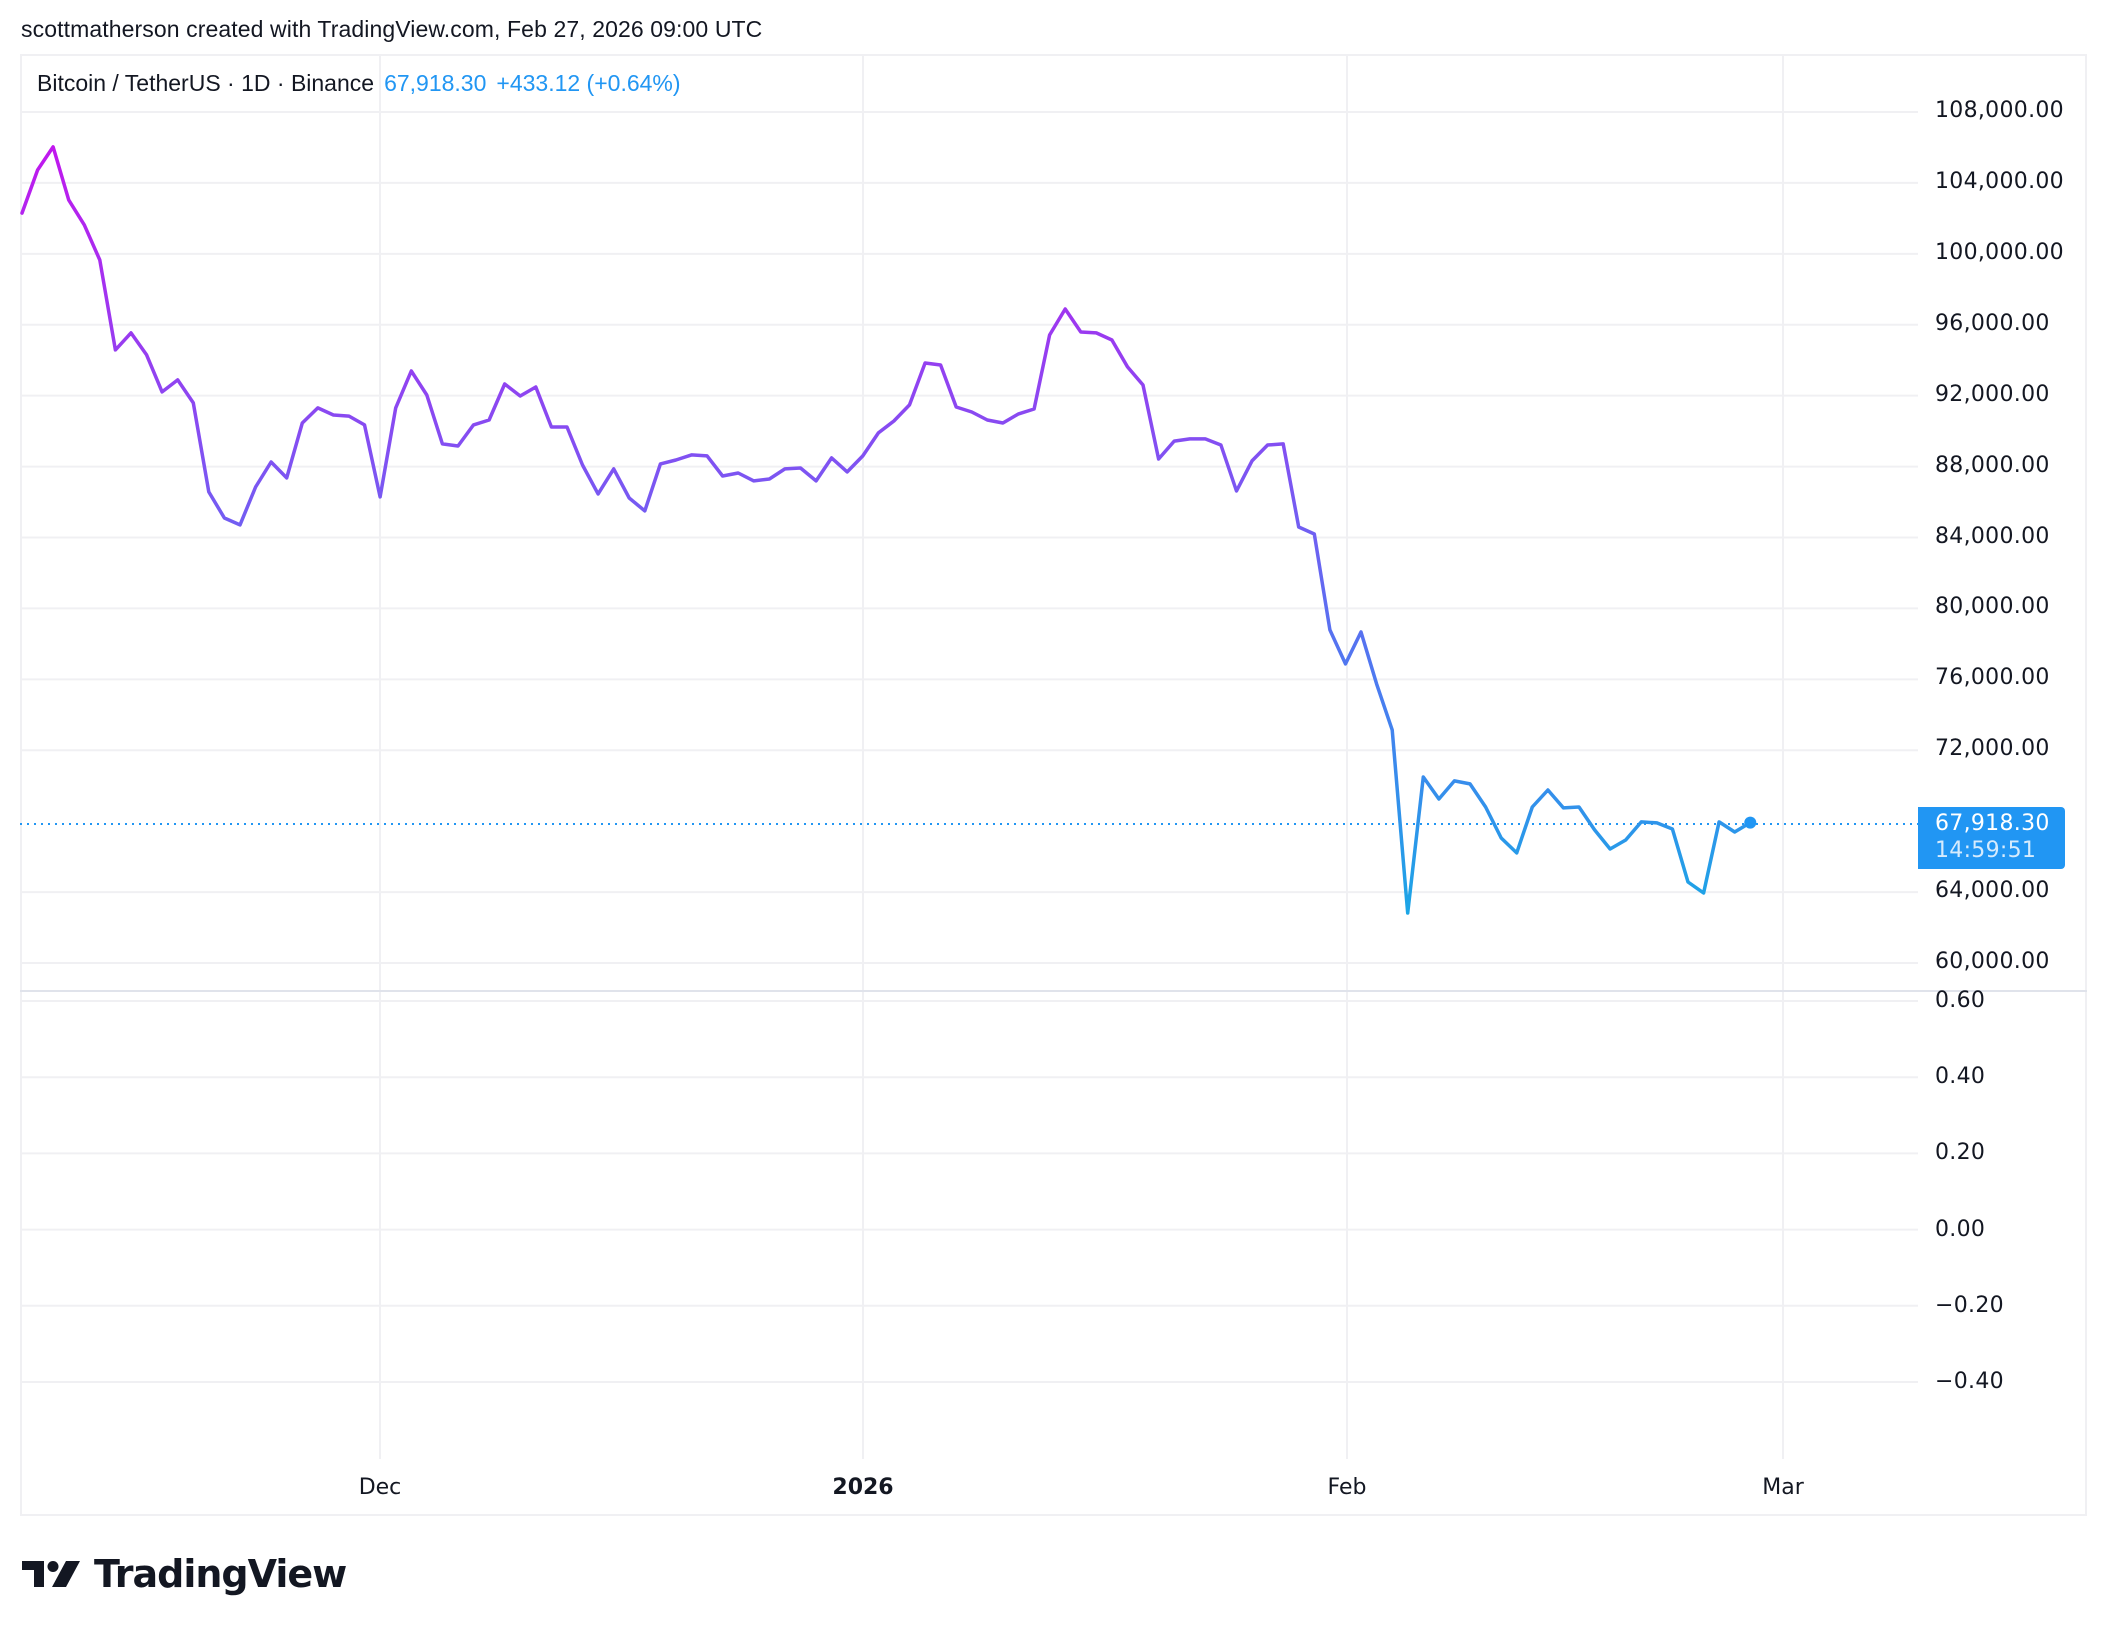  What do you see at coordinates (1969, 1305) in the screenshot?
I see `lower-axis-label: −0.20` at bounding box center [1969, 1305].